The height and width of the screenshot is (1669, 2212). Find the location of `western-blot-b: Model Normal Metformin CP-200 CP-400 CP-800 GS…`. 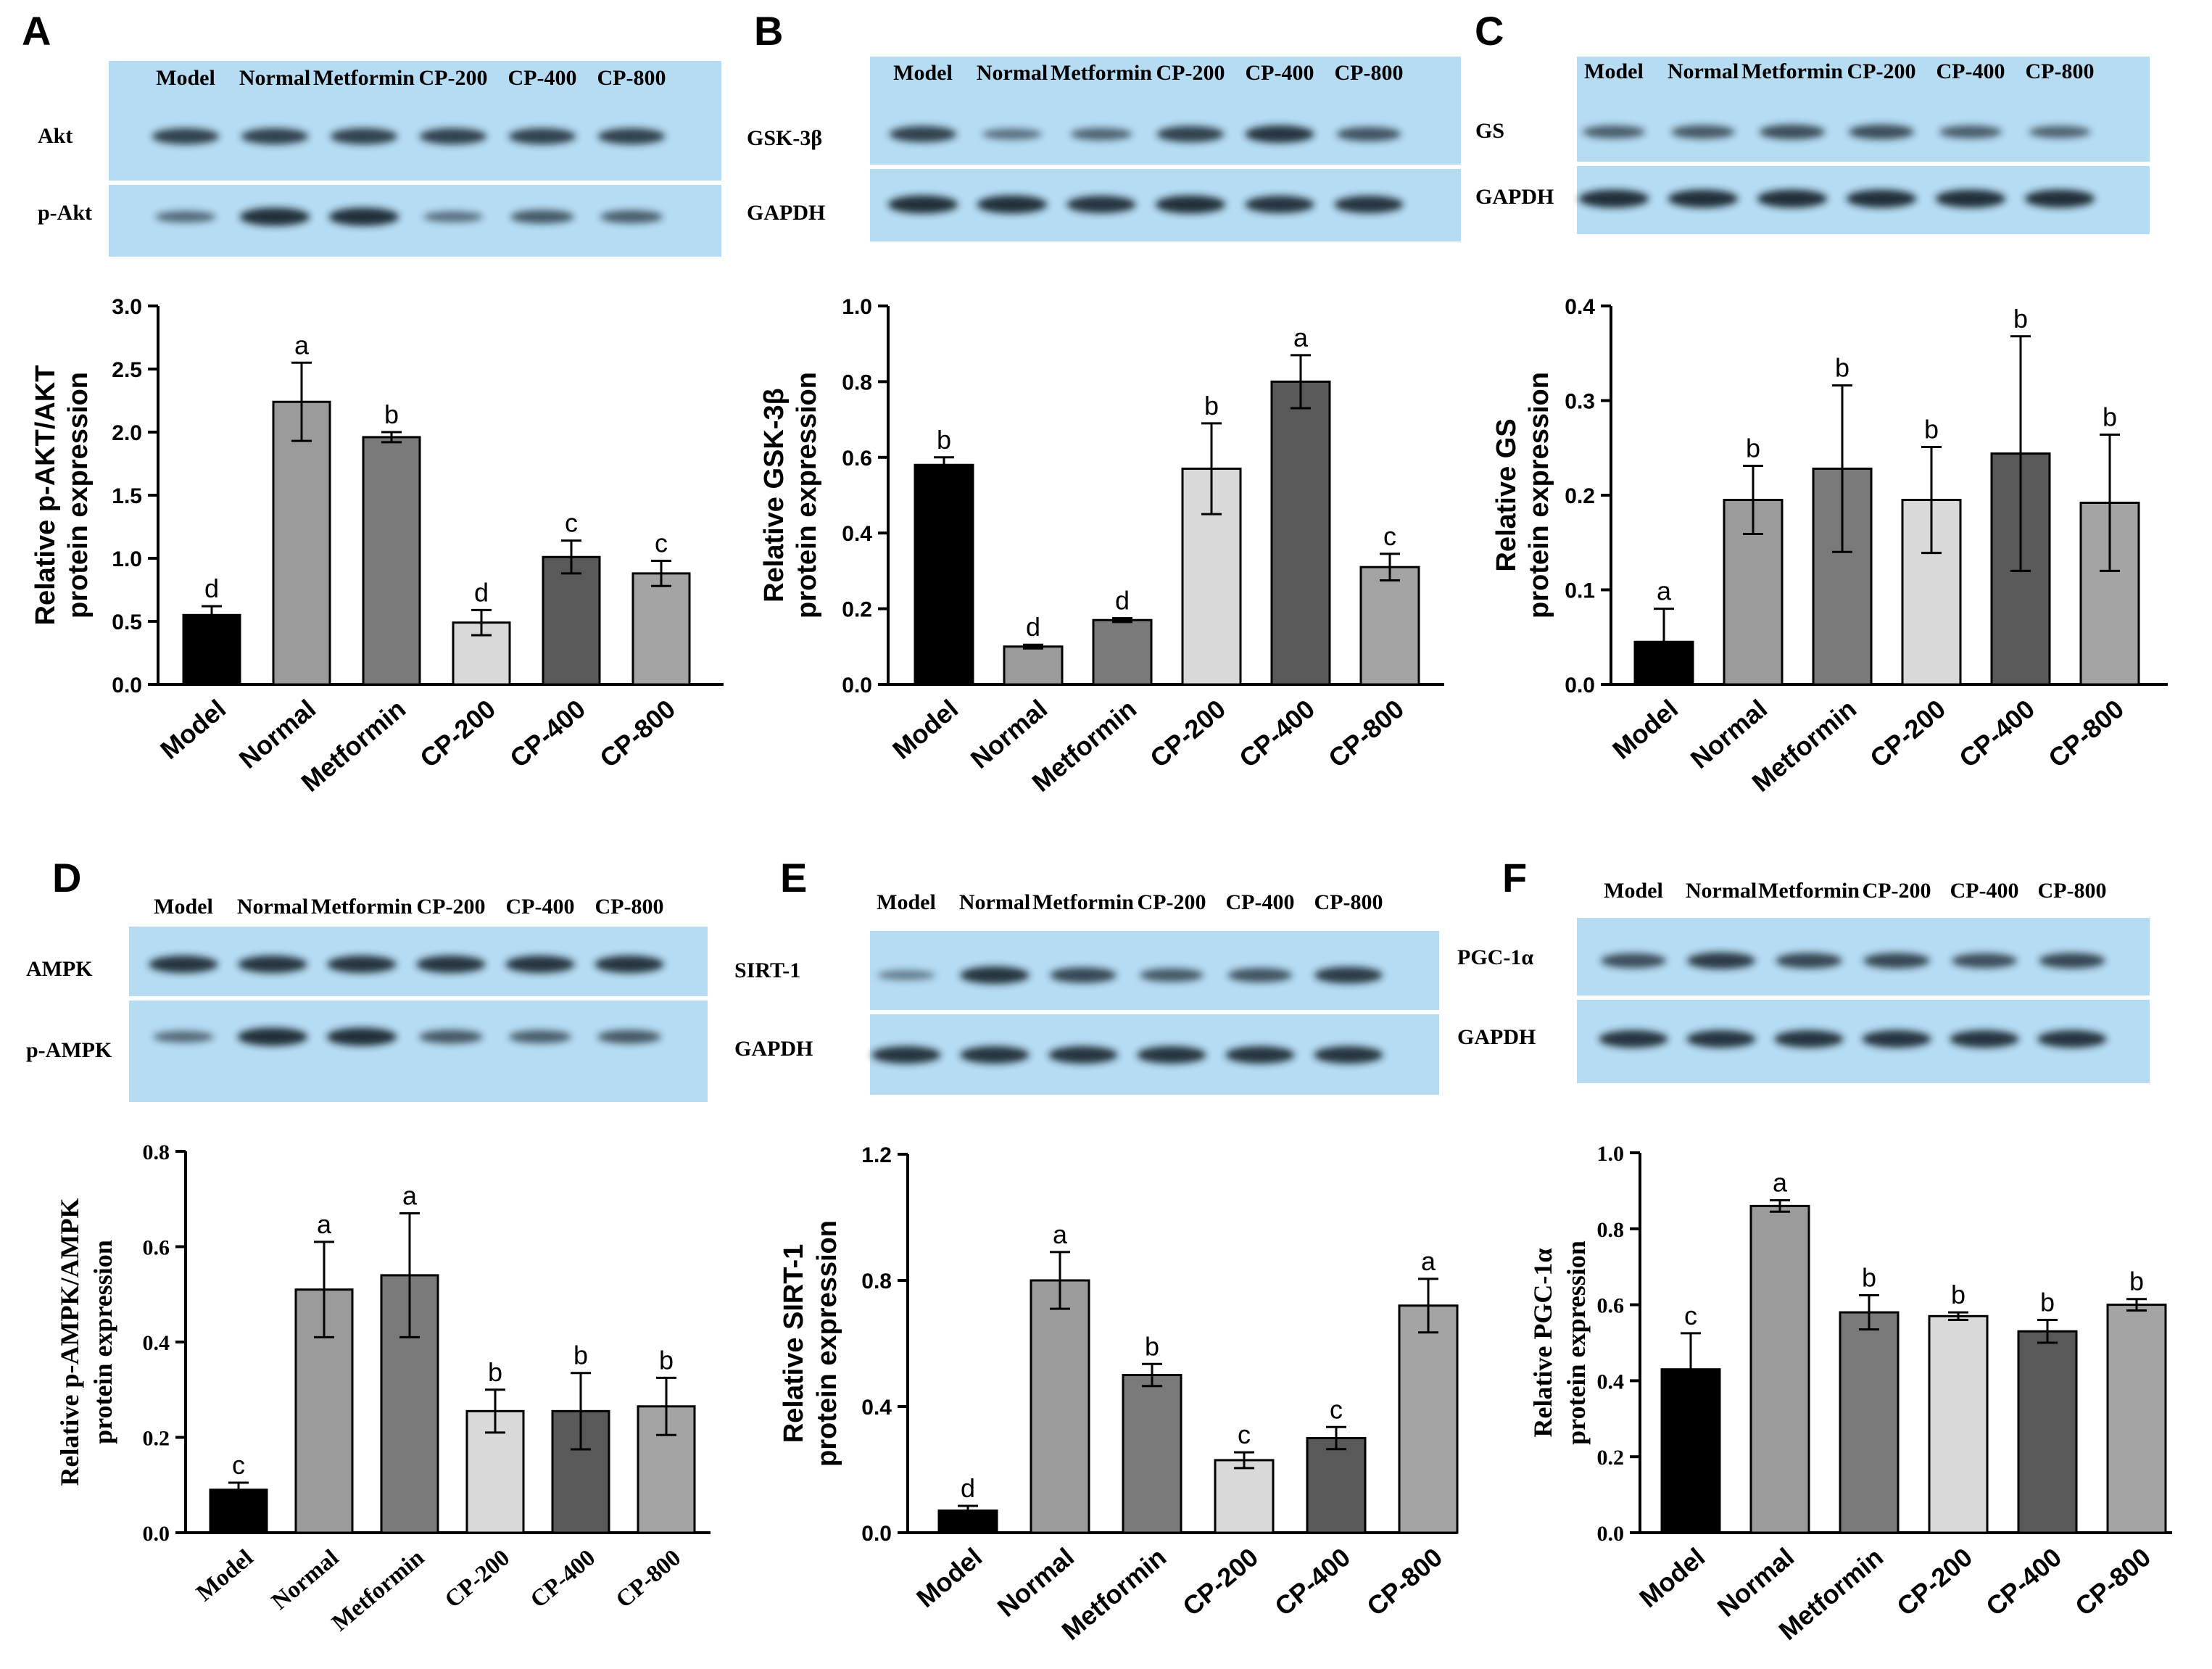

western-blot-b: Model Normal Metformin CP-200 CP-400 CP-800 GS… is located at coordinates (1104, 149).